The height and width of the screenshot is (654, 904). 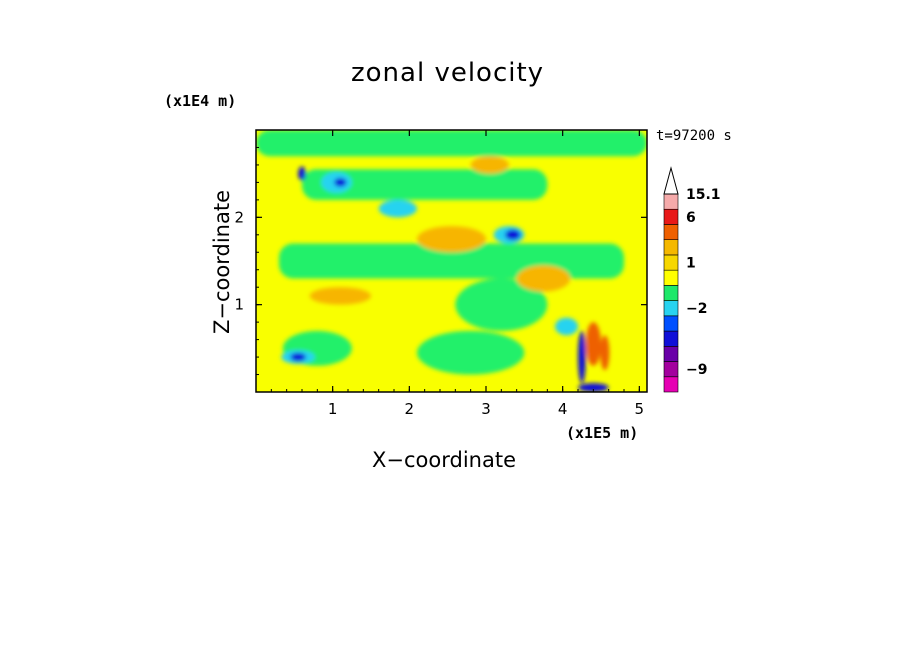 What do you see at coordinates (696, 309) in the screenshot?
I see `colorbar-label: −2` at bounding box center [696, 309].